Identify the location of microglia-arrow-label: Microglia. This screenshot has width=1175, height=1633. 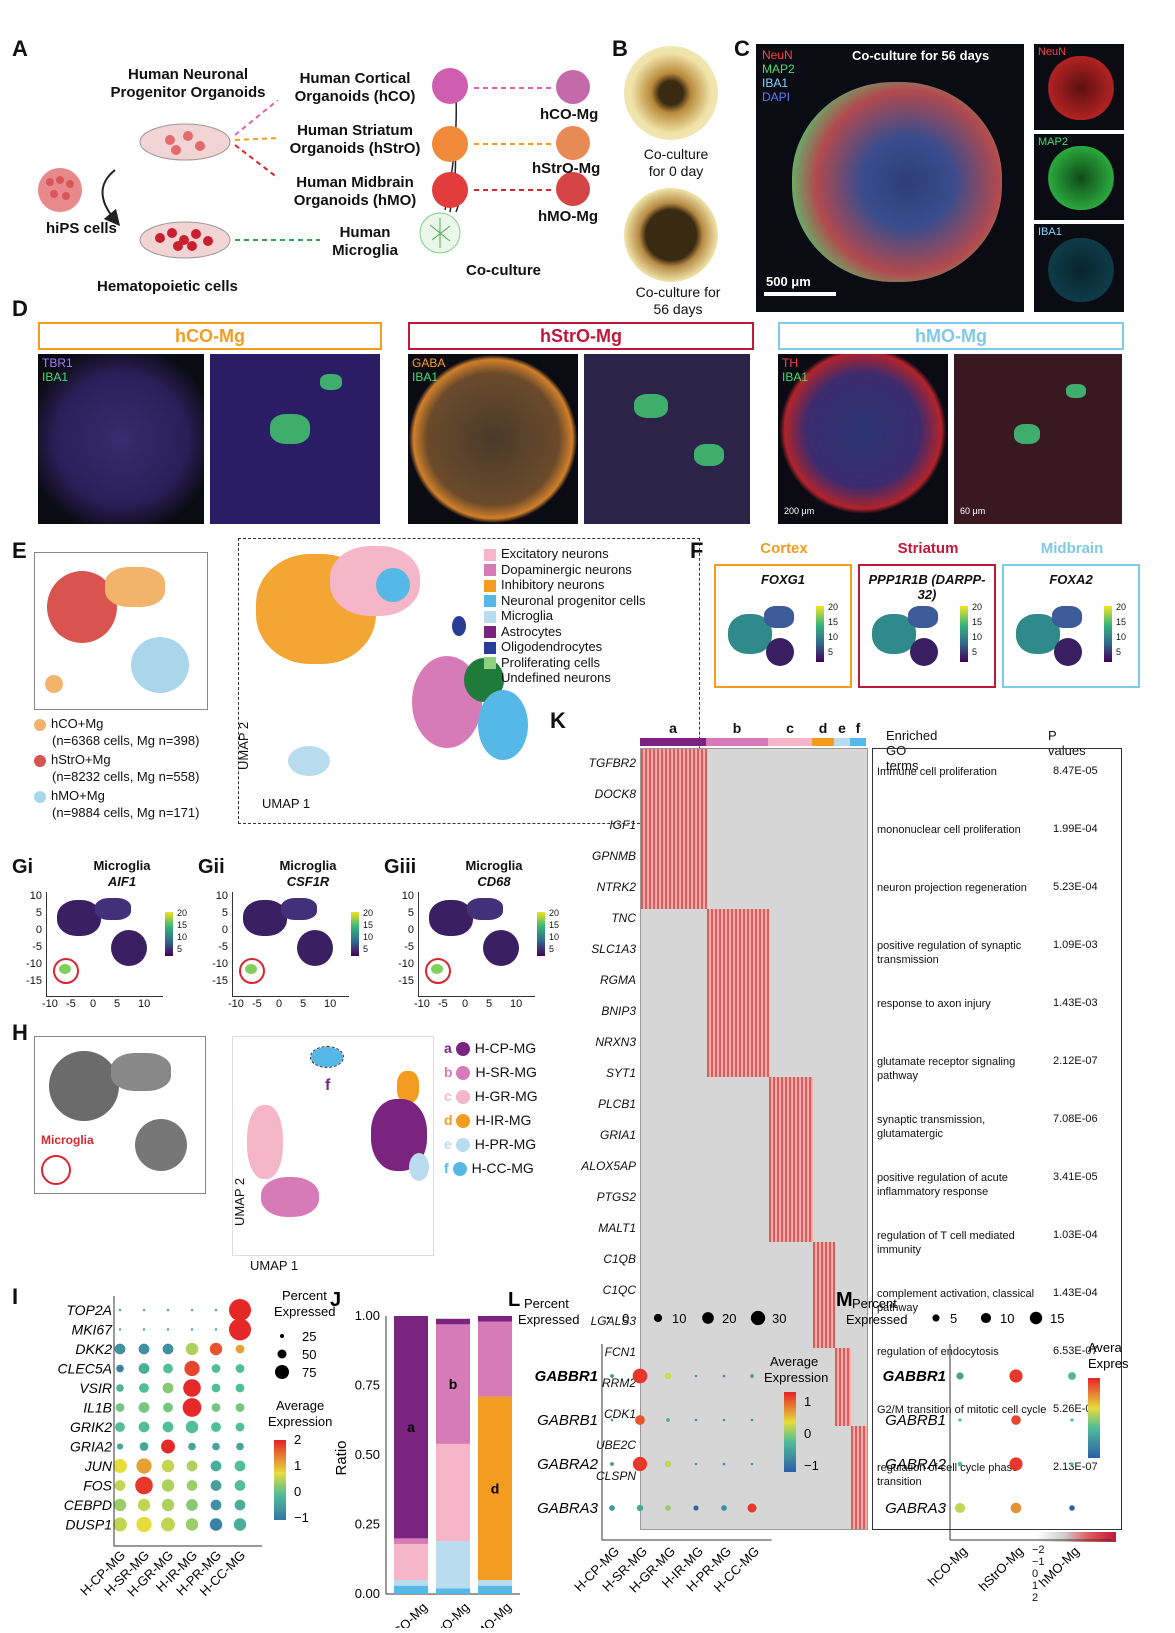
(67, 1140).